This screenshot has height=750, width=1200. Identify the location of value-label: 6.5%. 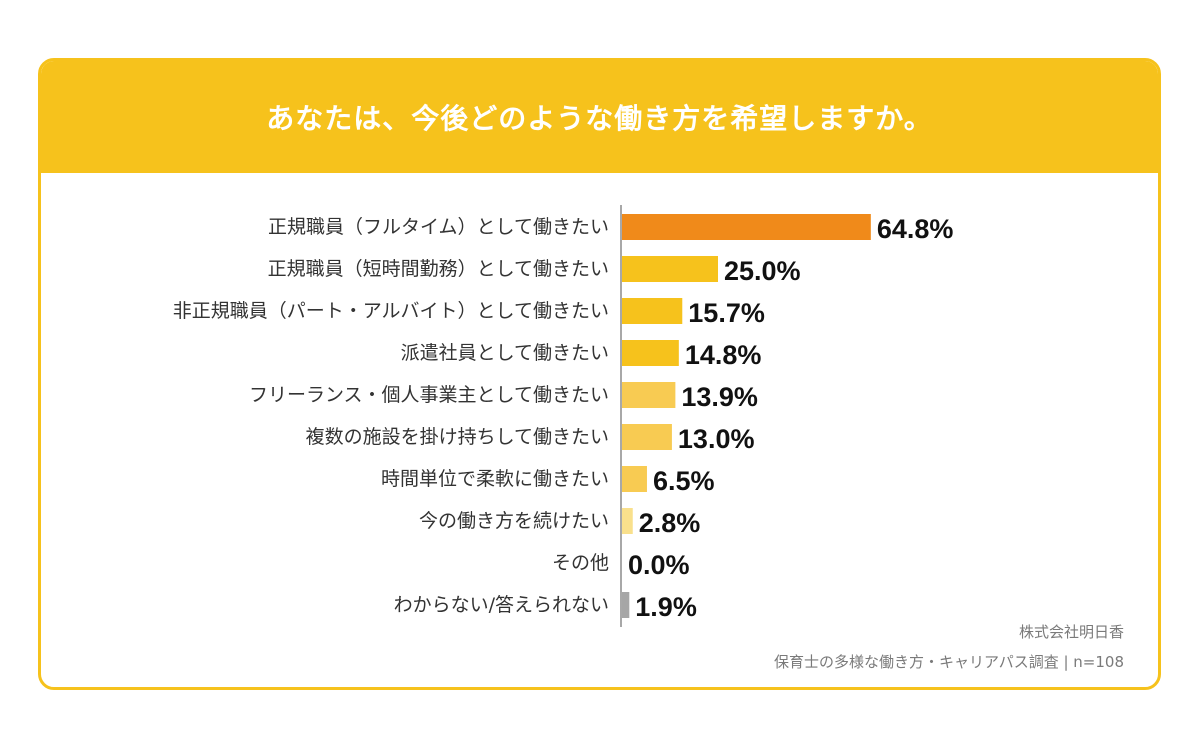
(684, 481).